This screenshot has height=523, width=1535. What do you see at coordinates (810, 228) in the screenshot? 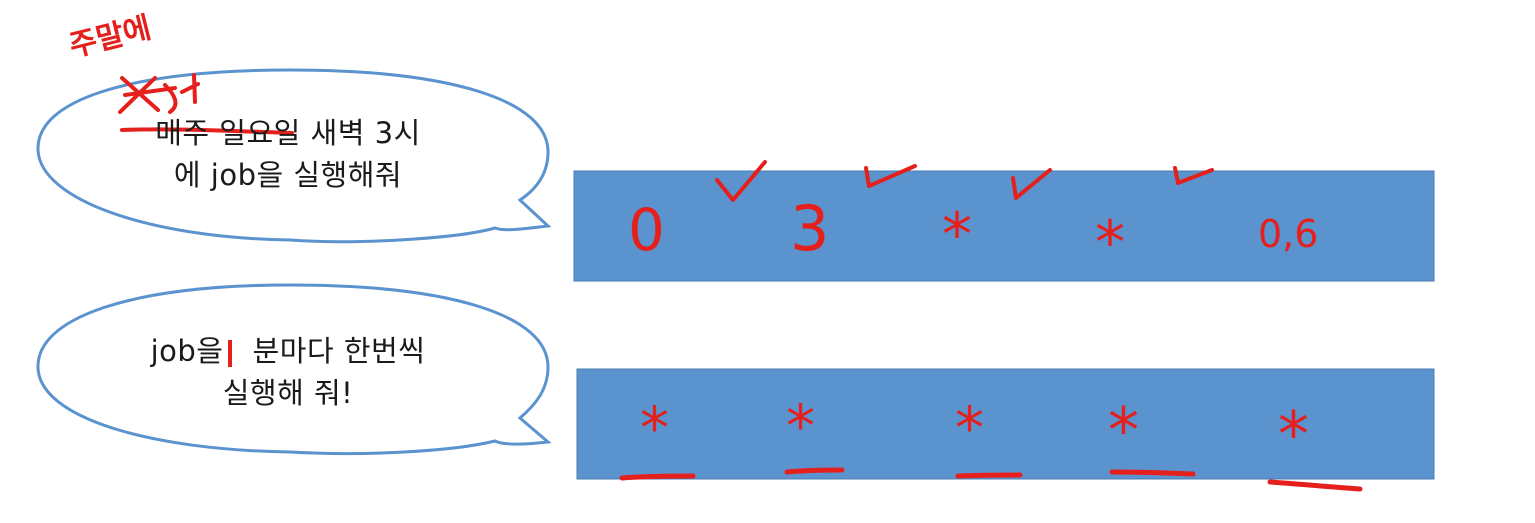
I see `cron1-field-hour: 3` at bounding box center [810, 228].